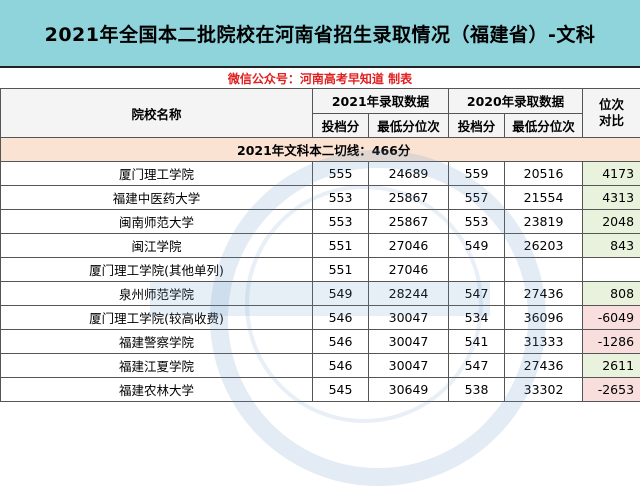 The width and height of the screenshot is (640, 486). I want to click on rank-2021-cell: 28244, so click(409, 294).